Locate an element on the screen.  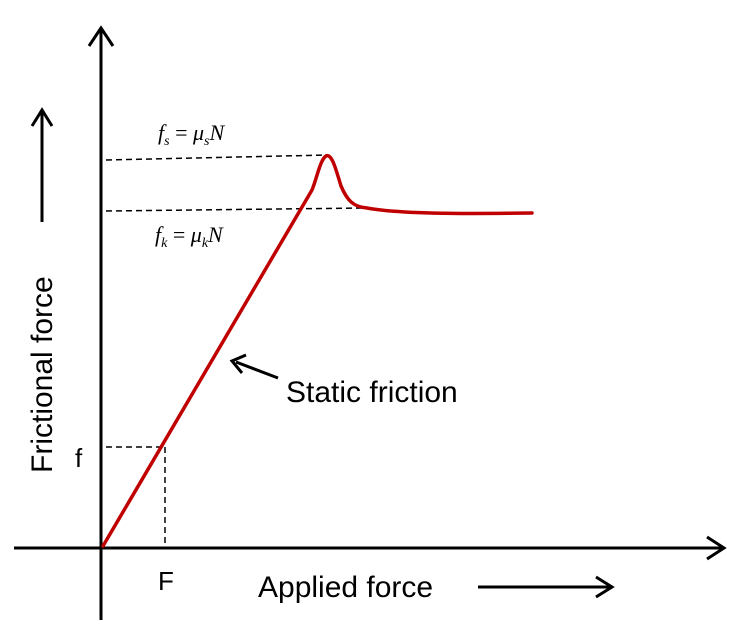
fk-dashed-guide is located at coordinates (235, 209).